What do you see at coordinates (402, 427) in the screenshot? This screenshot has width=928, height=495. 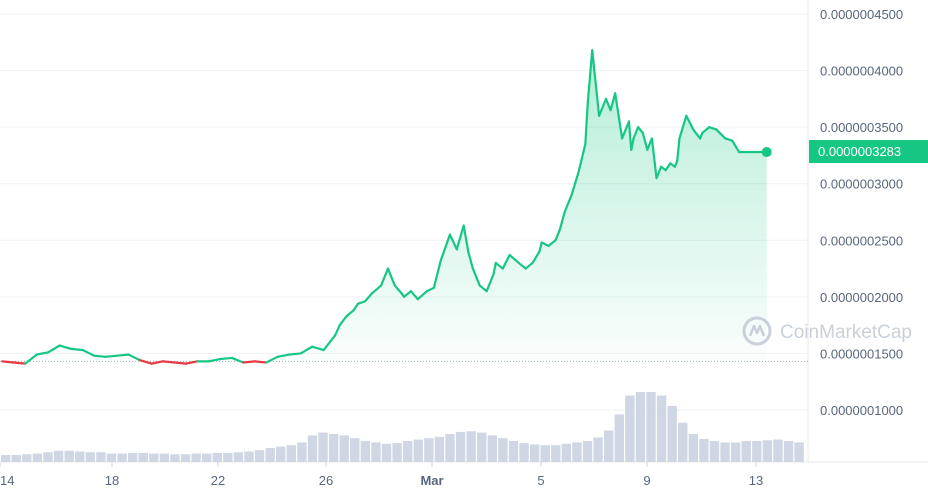 I see `volume-bars` at bounding box center [402, 427].